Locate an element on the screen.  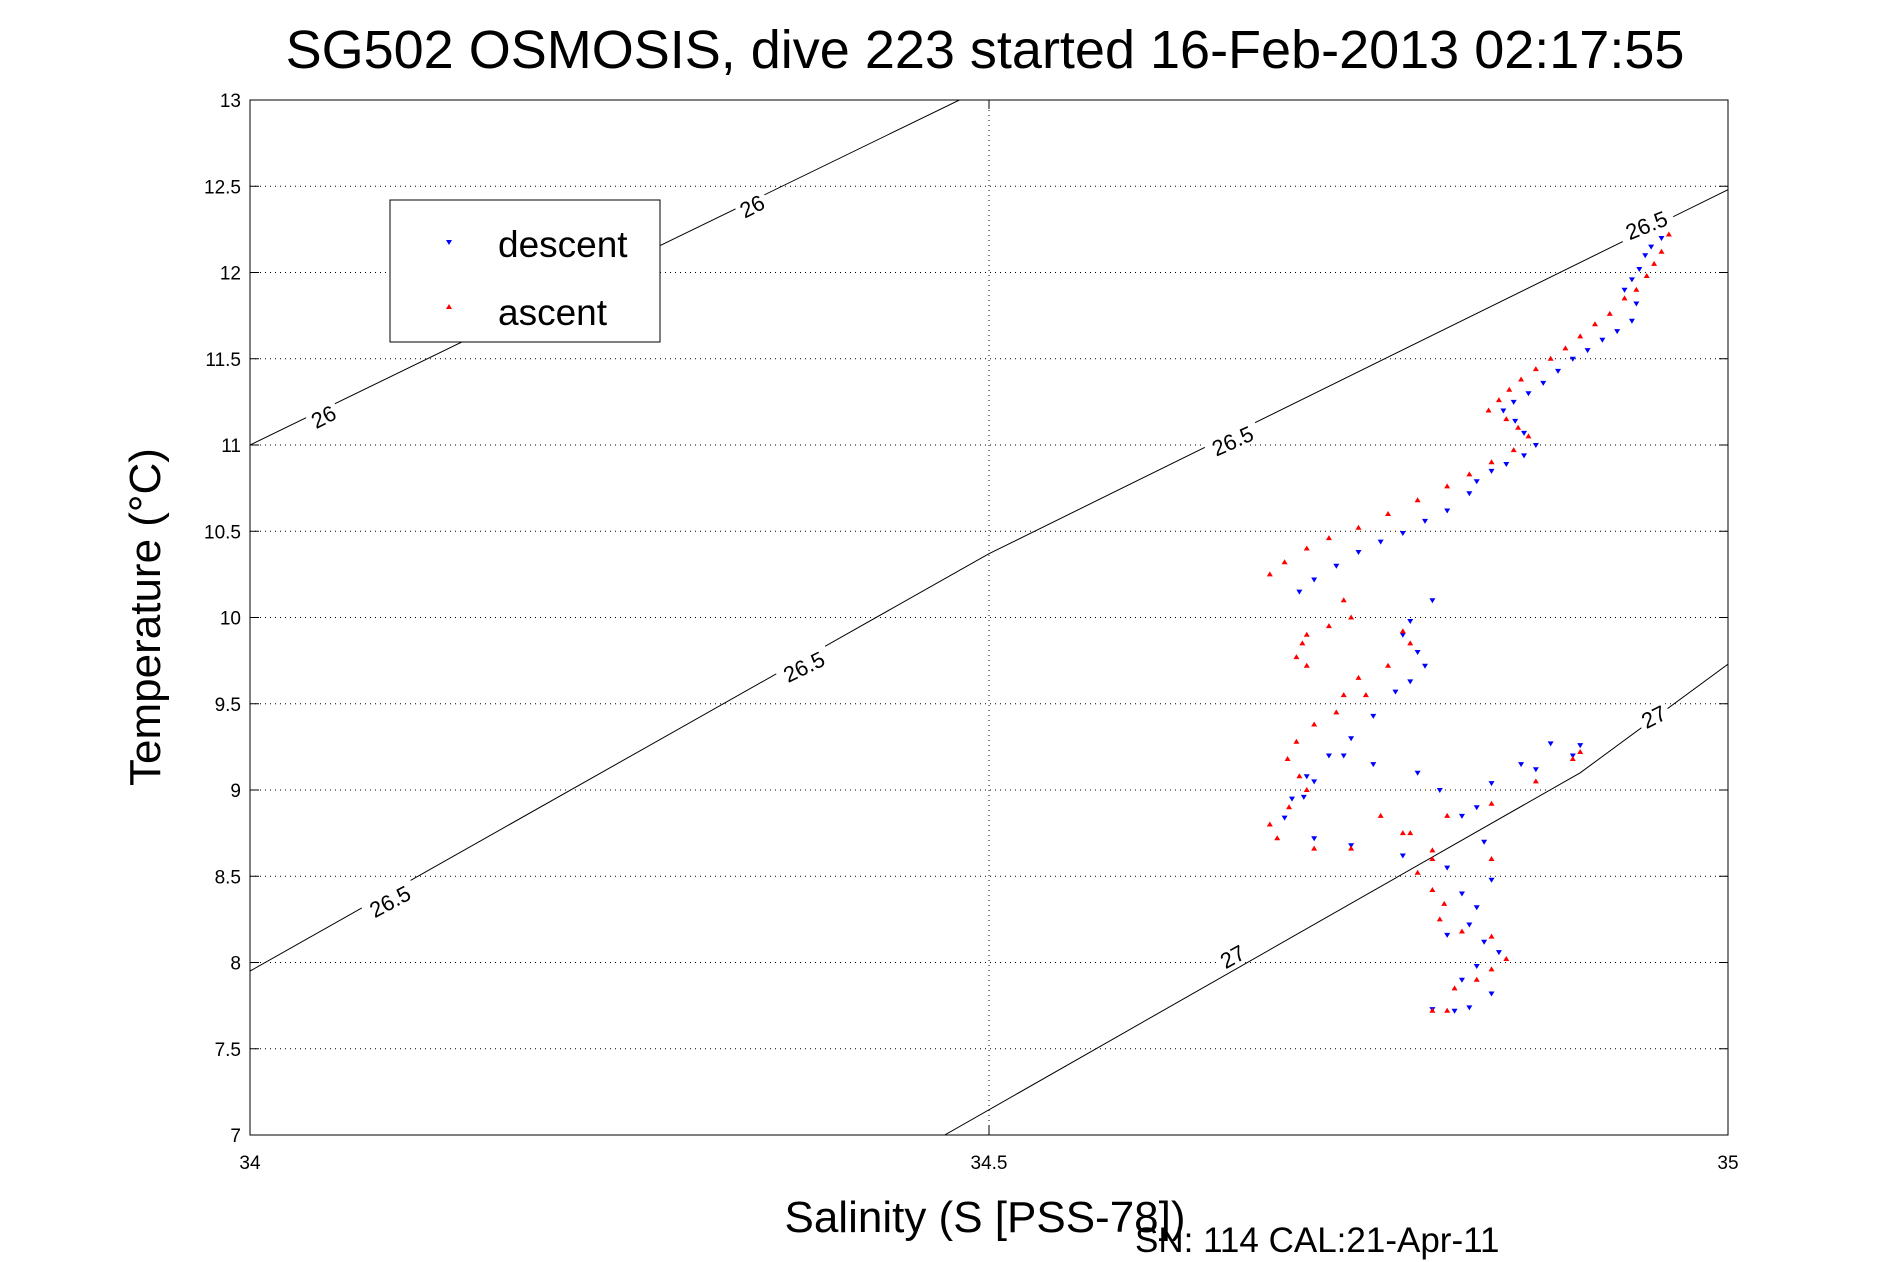
y-tick-label: 13 is located at coordinates (230, 101).